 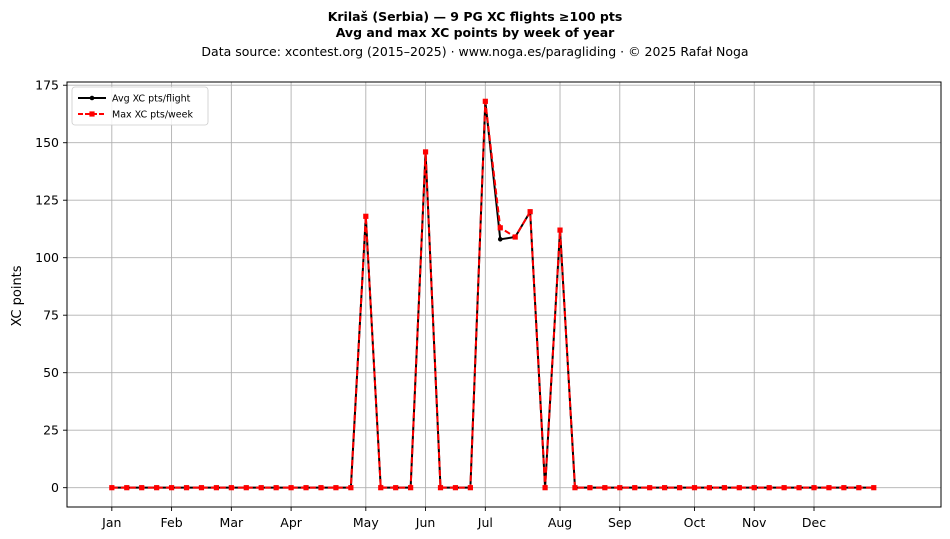 What do you see at coordinates (172, 522) in the screenshot?
I see `x-tick-label: Feb` at bounding box center [172, 522].